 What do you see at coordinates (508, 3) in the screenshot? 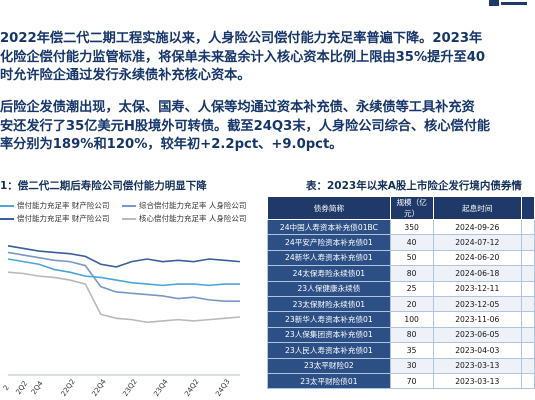
I see `brand-logo` at bounding box center [508, 3].